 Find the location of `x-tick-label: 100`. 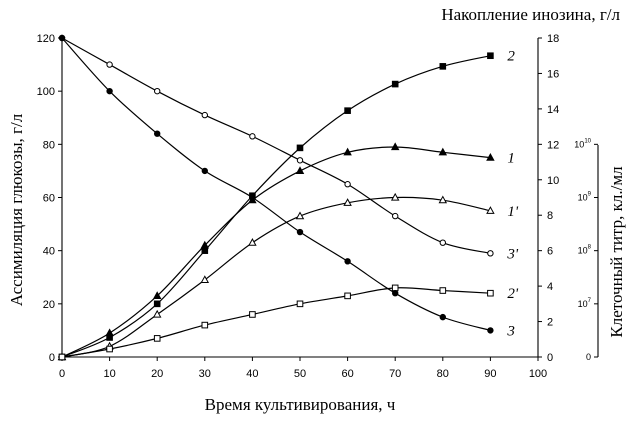

x-tick-label: 100 is located at coordinates (538, 374).